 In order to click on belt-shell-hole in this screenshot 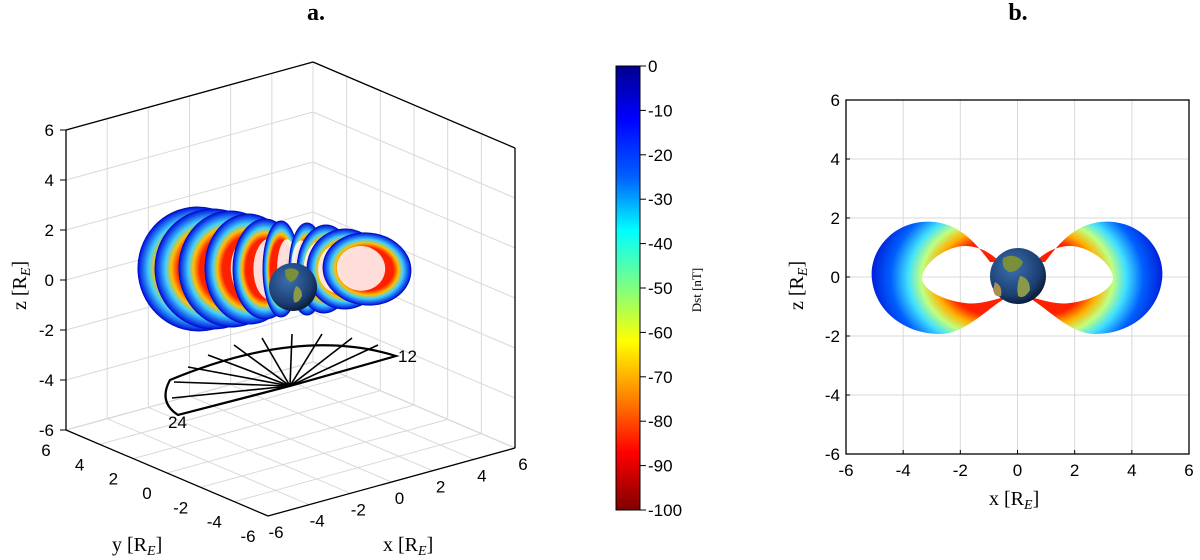, I will do `click(361, 268)`.